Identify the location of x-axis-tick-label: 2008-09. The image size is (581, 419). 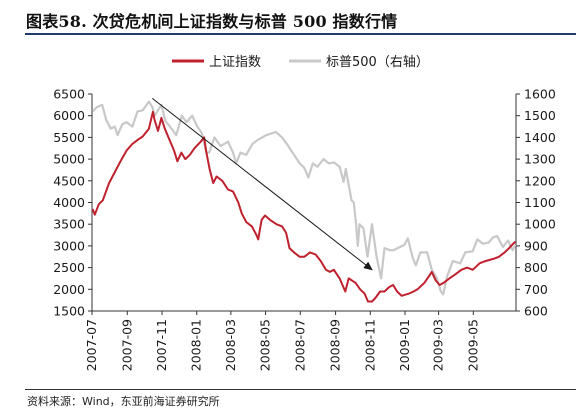
(335, 345).